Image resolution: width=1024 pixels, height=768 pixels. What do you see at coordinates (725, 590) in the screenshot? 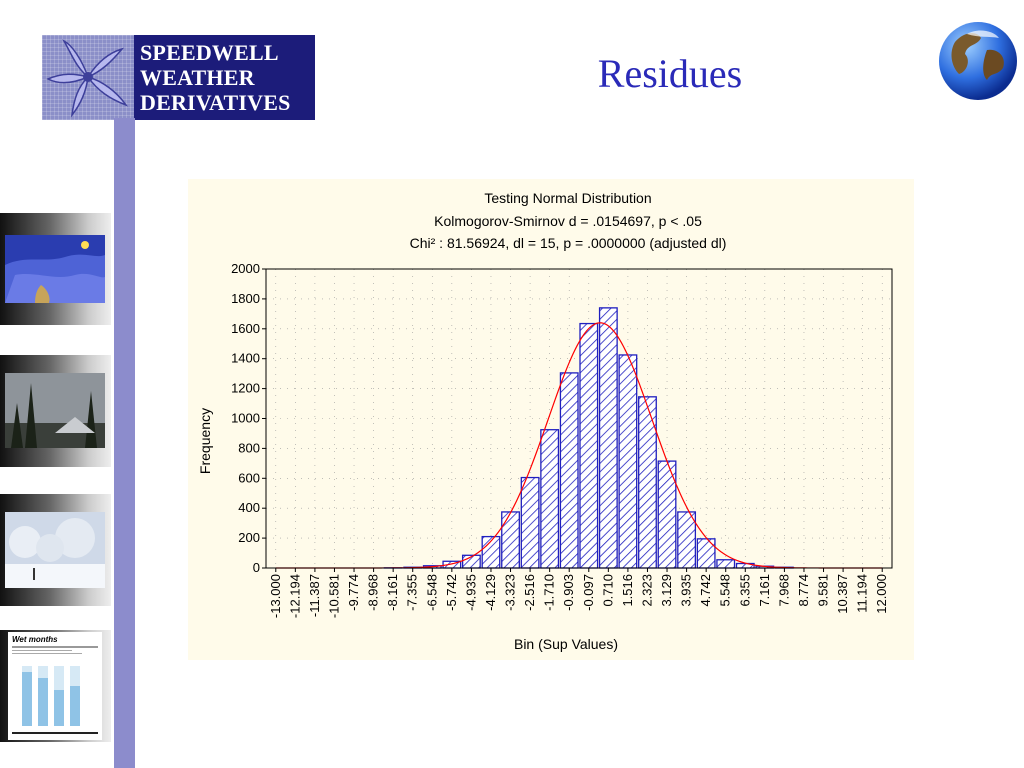
I see `x-tick-label: 5.548` at bounding box center [725, 590].